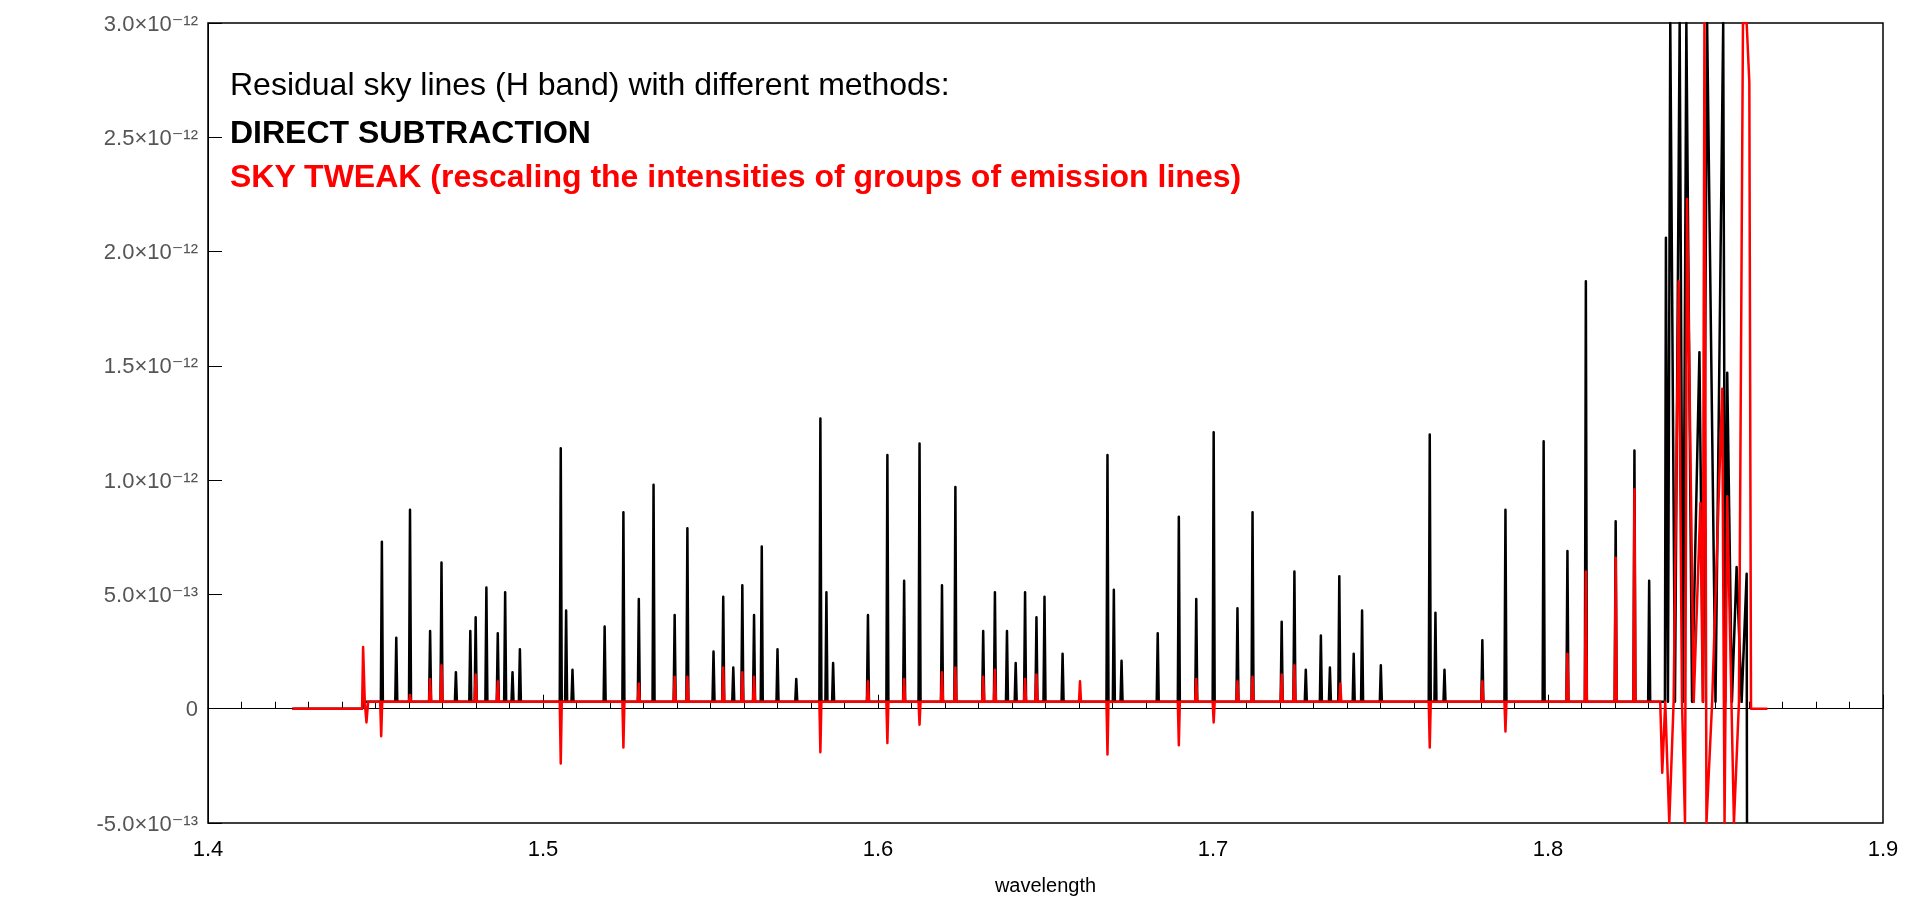 This screenshot has height=920, width=1917. What do you see at coordinates (150, 366) in the screenshot?
I see `y-tick-label: 1.5×10⁻¹²` at bounding box center [150, 366].